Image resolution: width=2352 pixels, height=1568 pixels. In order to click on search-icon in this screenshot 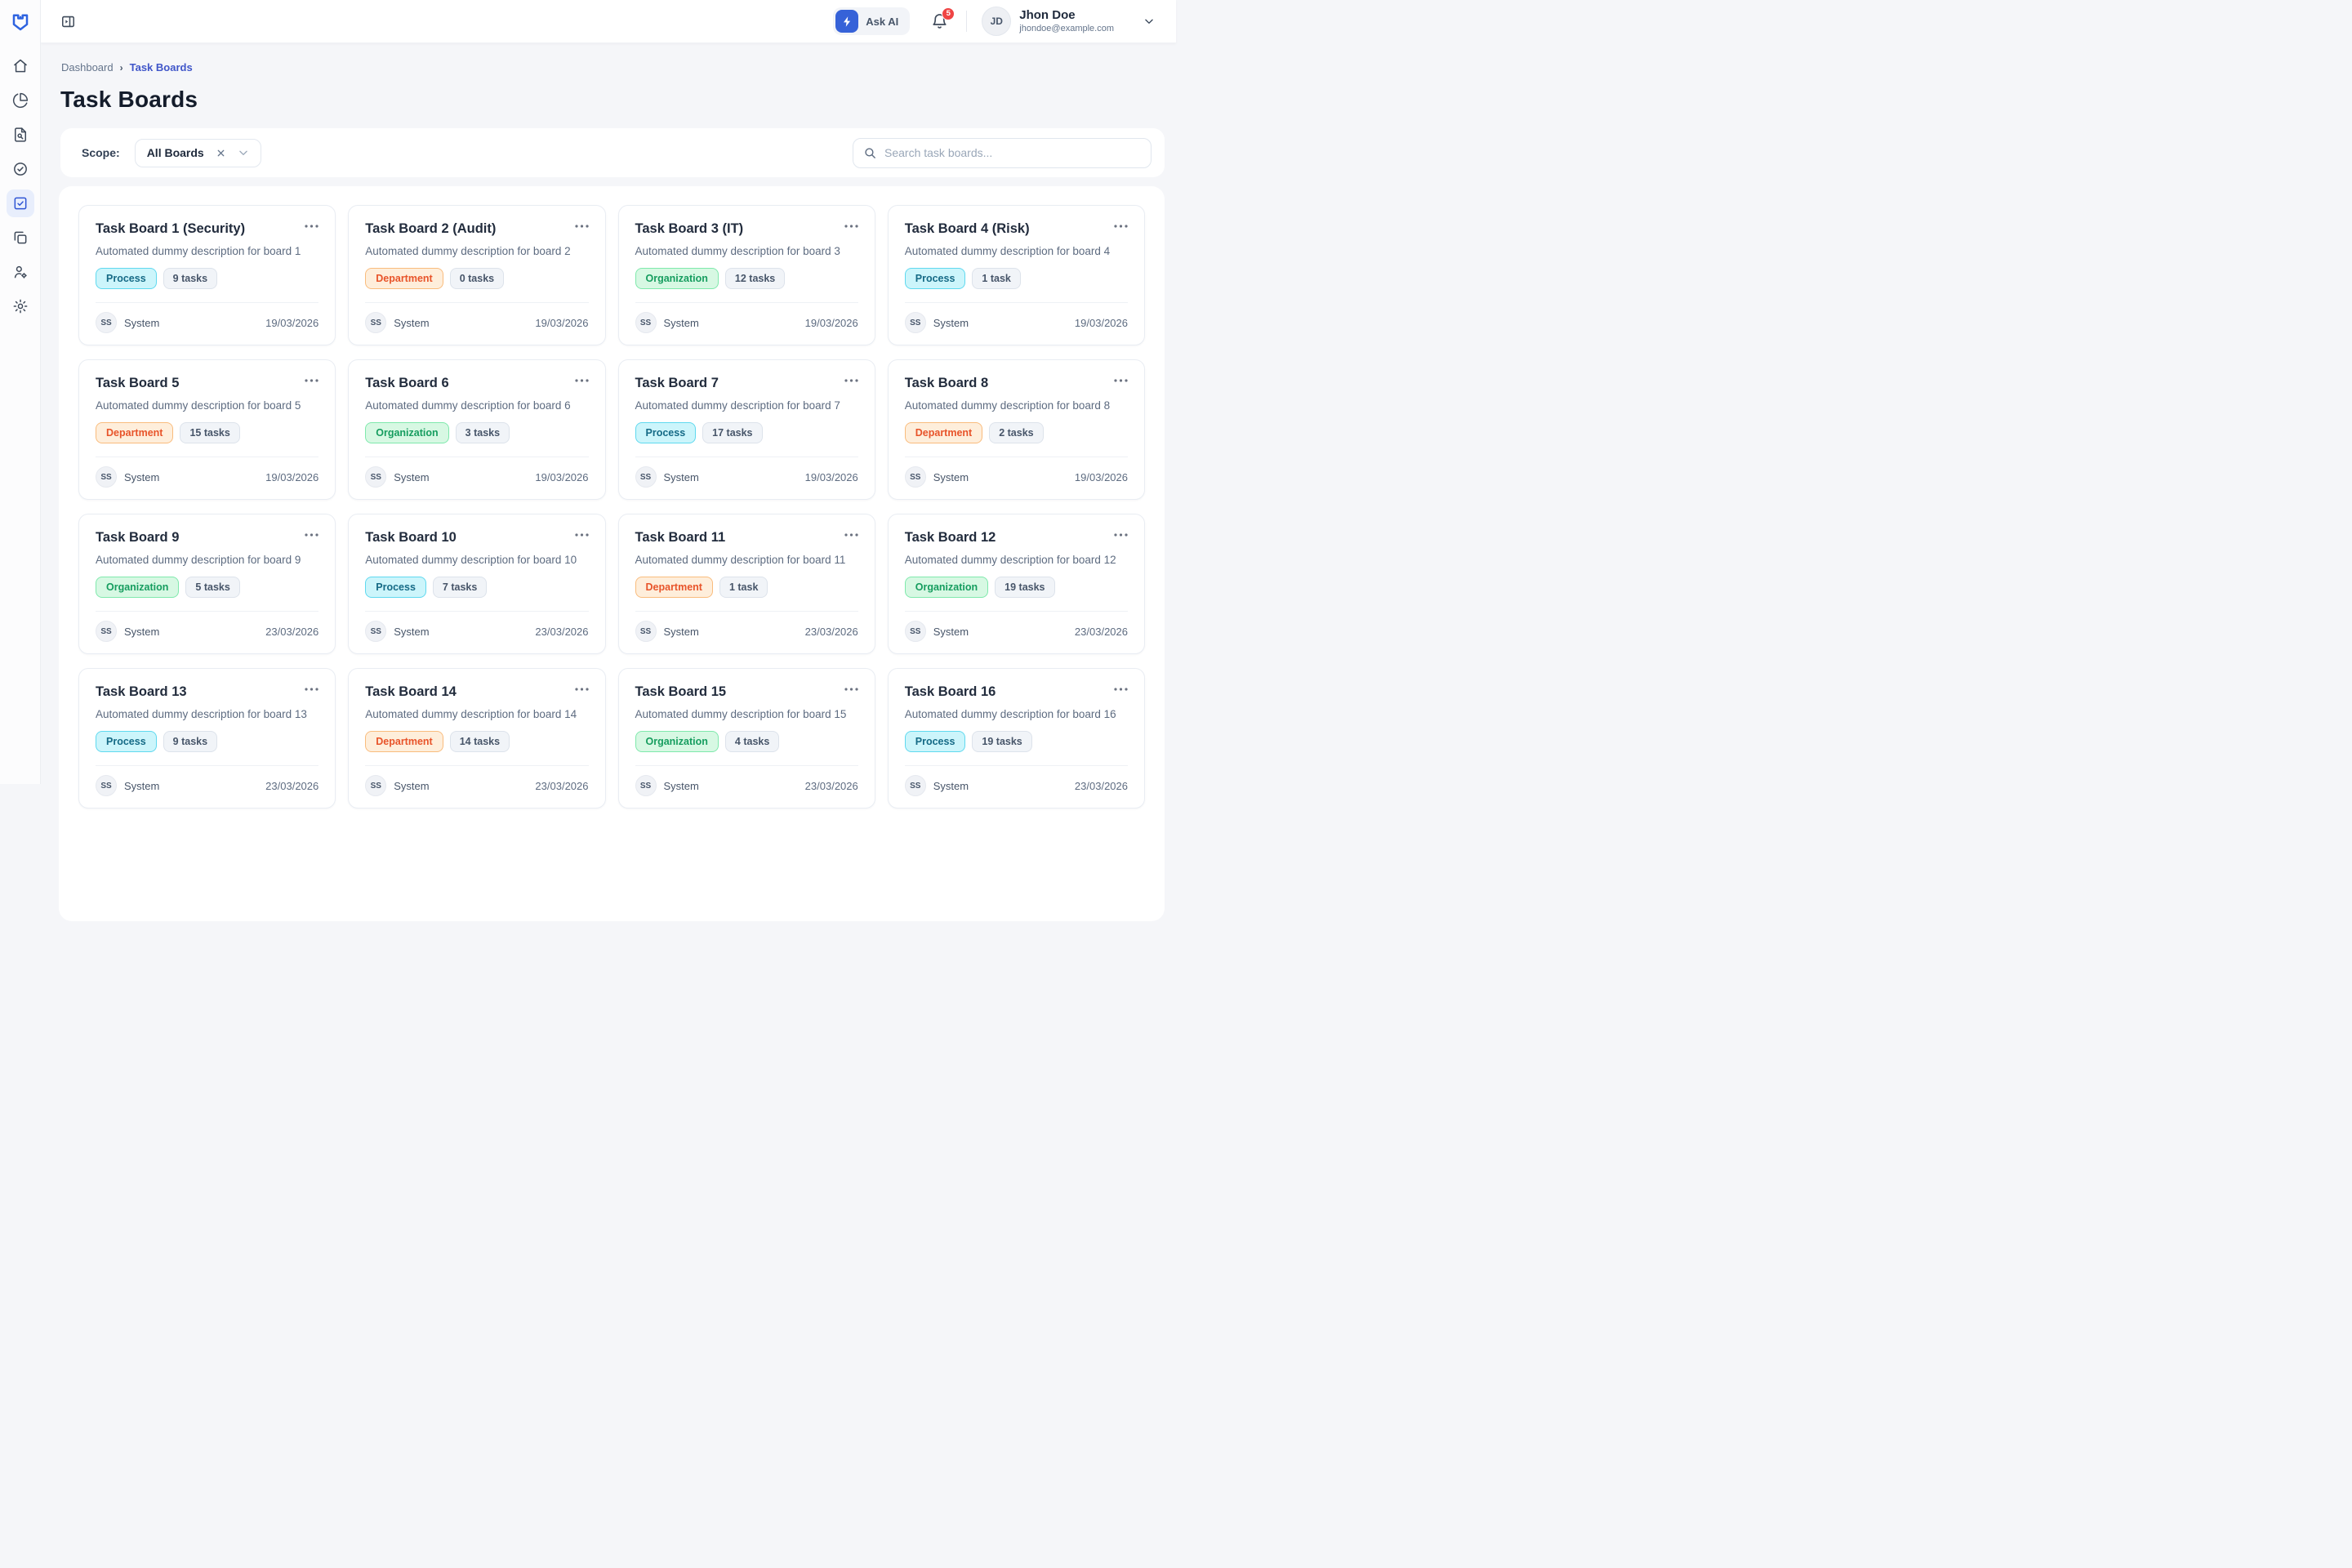, I will do `click(870, 153)`.